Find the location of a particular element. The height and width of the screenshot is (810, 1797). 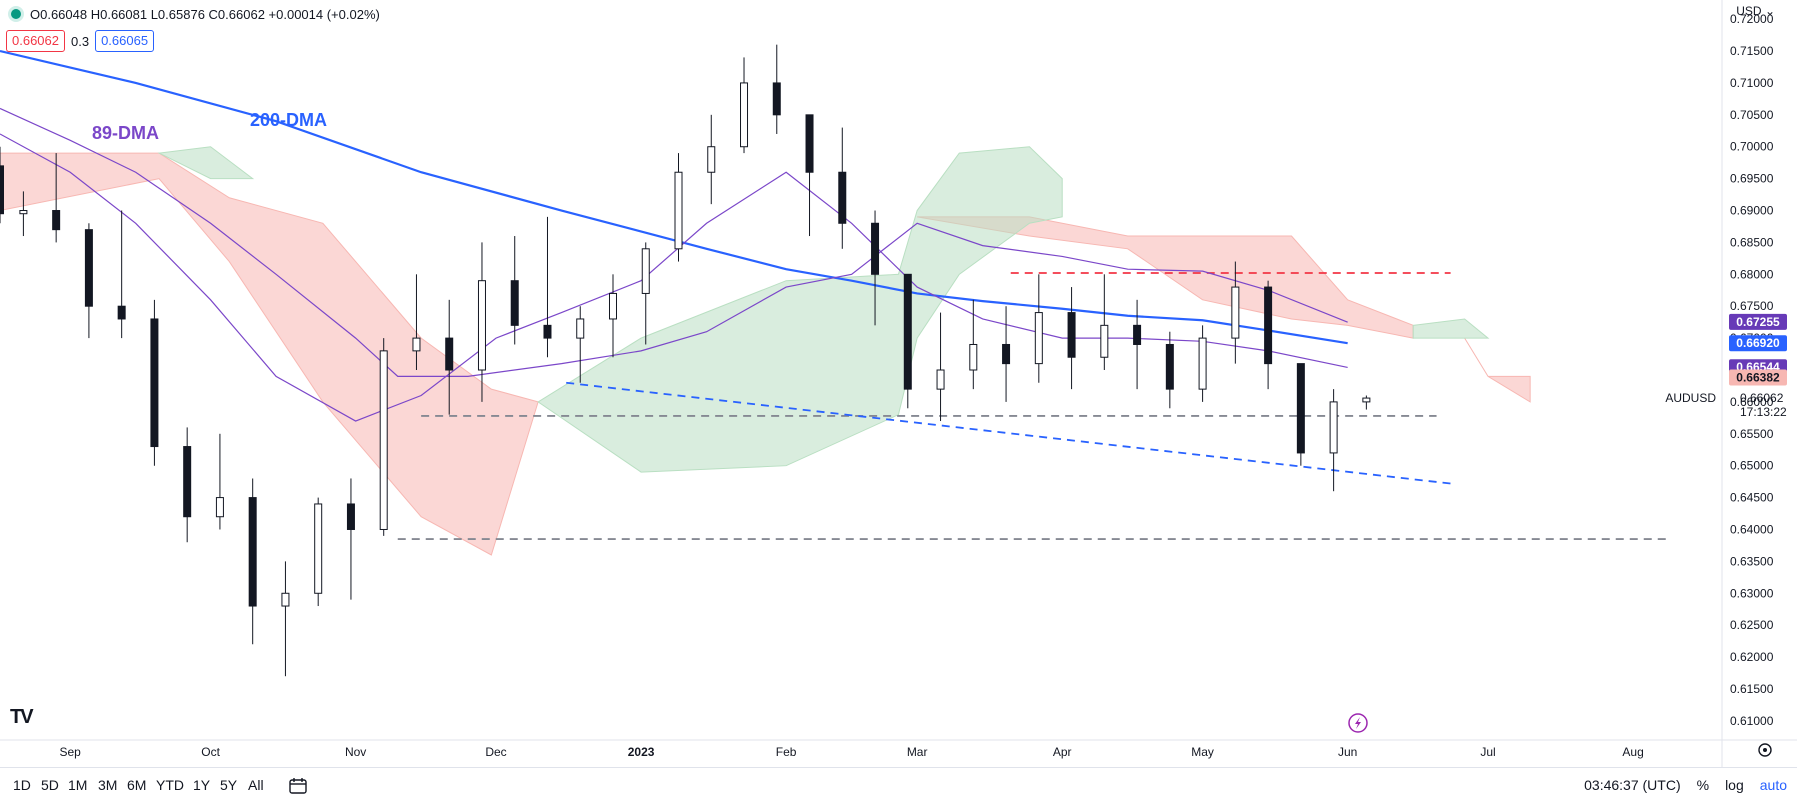

tradingview-logo-icon: TV is located at coordinates (22, 717).